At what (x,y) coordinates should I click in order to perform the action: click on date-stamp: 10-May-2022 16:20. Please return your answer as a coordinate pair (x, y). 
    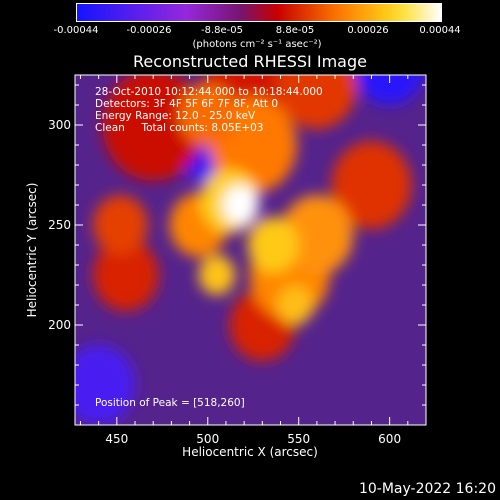
    Looking at the image, I should click on (427, 489).